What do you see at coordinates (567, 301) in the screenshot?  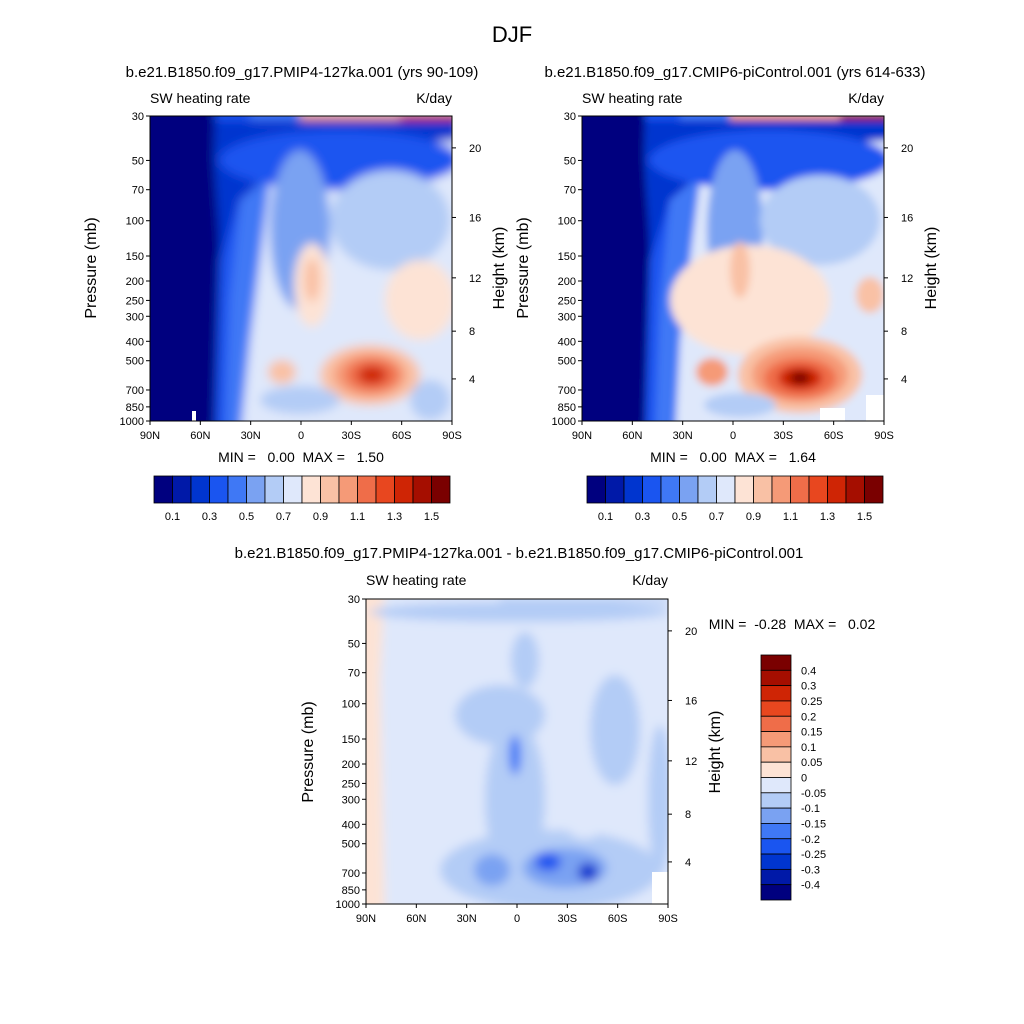 I see `panel-2-y-tick-label-6: 250` at bounding box center [567, 301].